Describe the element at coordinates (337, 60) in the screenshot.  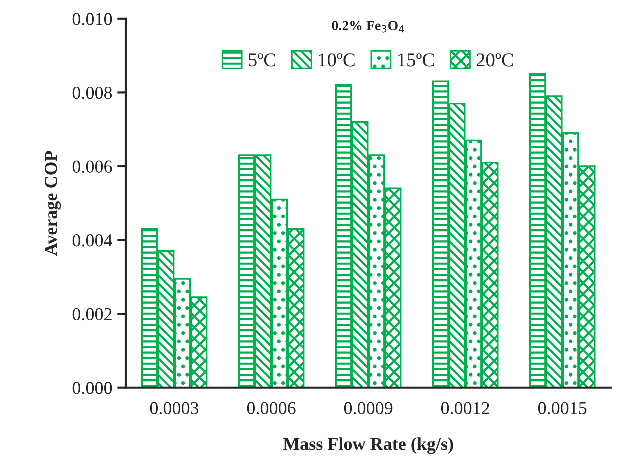
I see `legend-label: 10ºC` at that location.